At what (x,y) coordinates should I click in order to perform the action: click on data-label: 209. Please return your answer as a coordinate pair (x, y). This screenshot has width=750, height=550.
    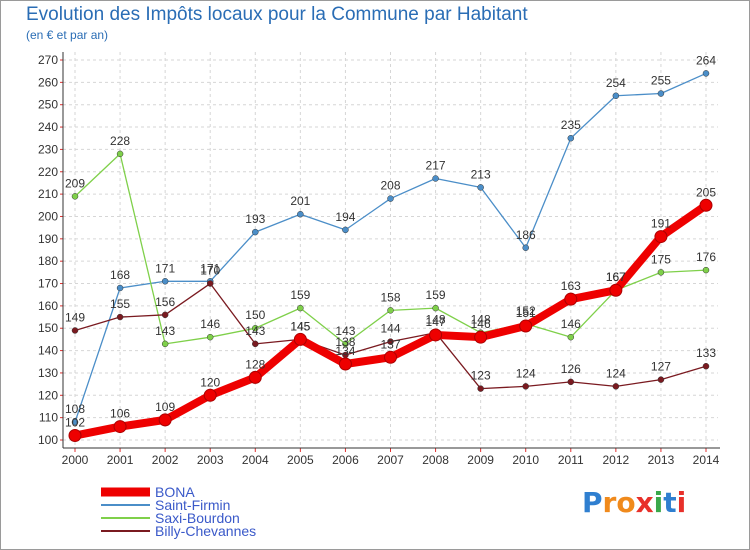
    Looking at the image, I should click on (75, 183).